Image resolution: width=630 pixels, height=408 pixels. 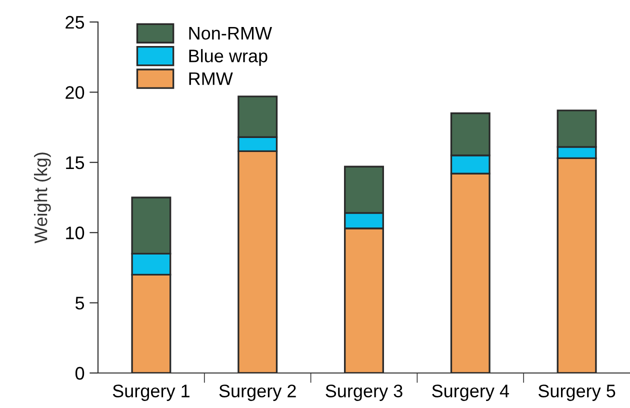 I want to click on x-tick-label: Surgery 5, so click(x=577, y=392).